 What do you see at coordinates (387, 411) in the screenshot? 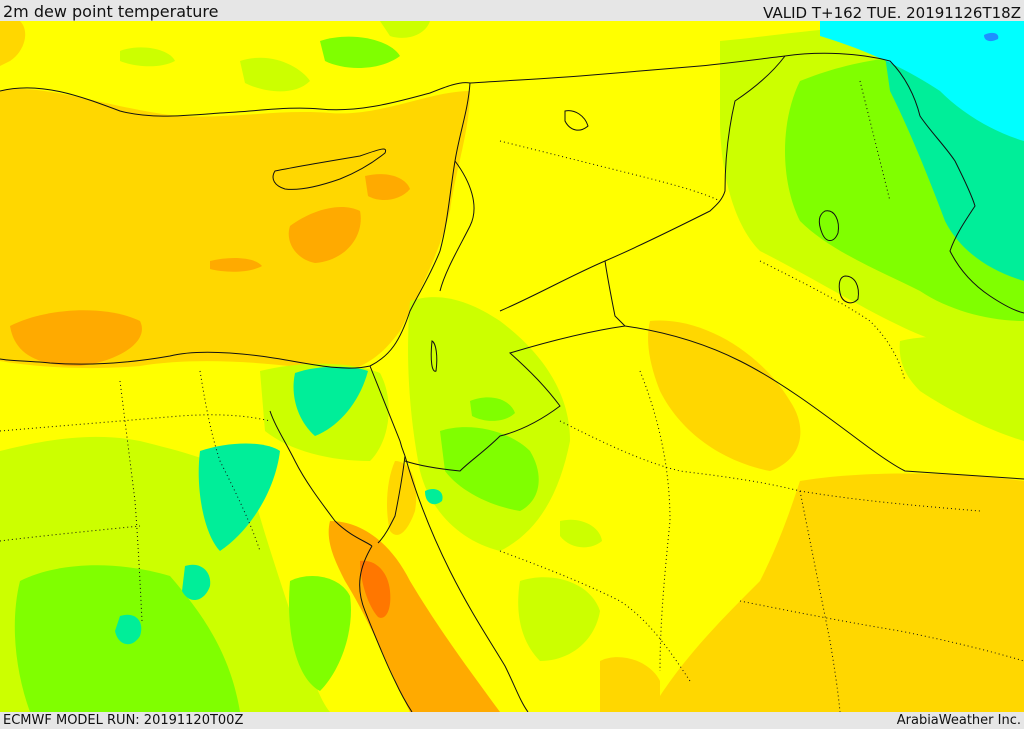
I see `border-israel-egypt` at bounding box center [387, 411].